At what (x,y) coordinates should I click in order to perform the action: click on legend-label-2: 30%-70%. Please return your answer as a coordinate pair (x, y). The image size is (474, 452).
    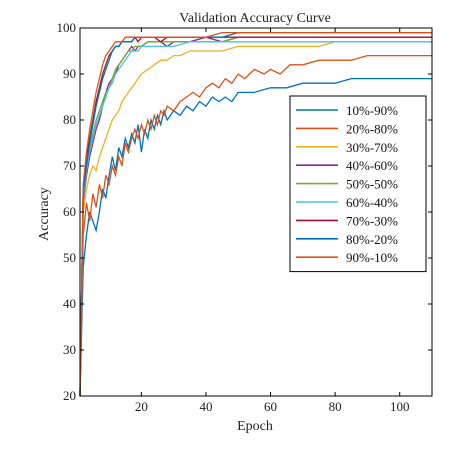
    Looking at the image, I should click on (372, 147).